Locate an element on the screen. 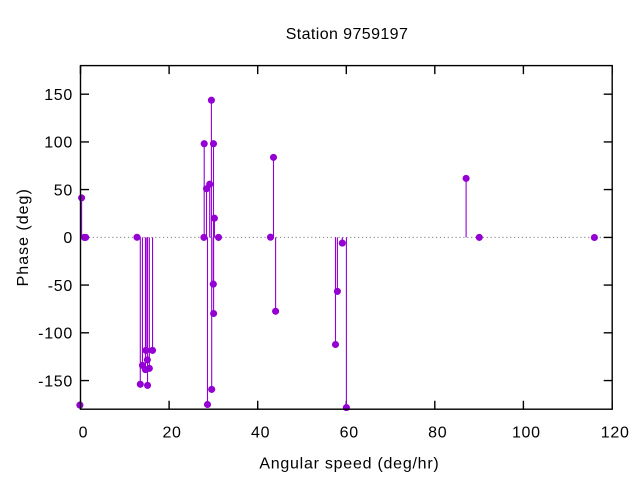 This screenshot has height=480, width=640. svg-text: Station 9759197 is located at coordinates (347, 34).